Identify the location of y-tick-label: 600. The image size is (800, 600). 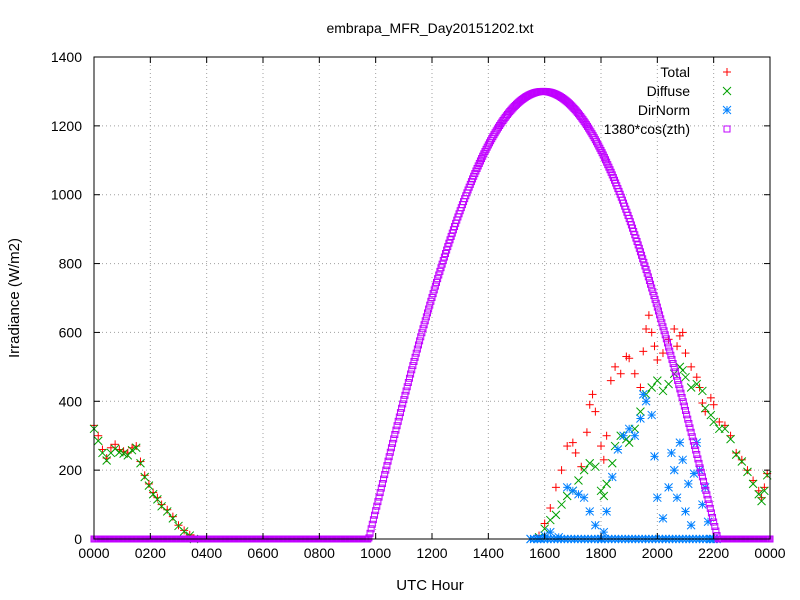
(71, 332).